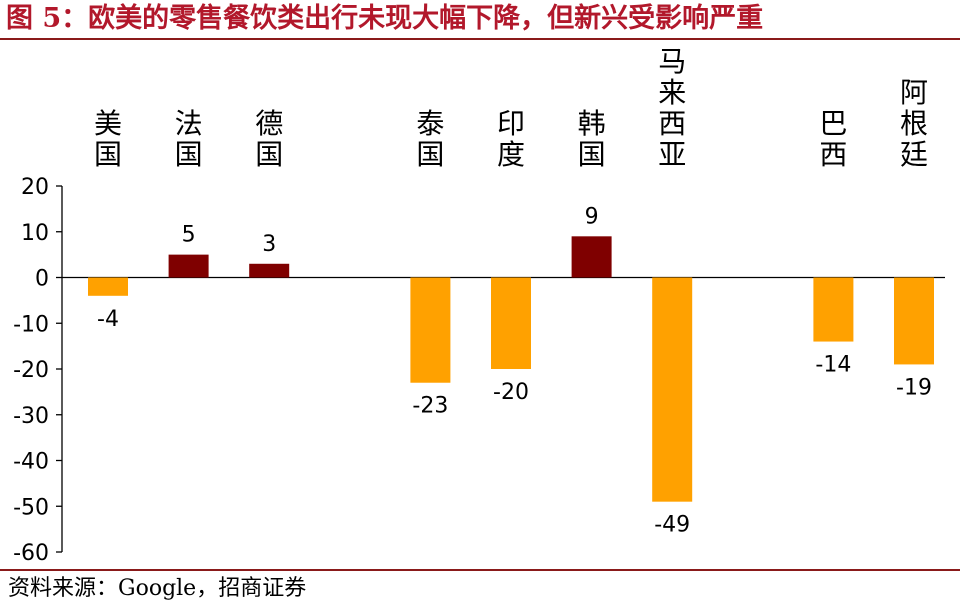  I want to click on y-tick-label: -20, so click(31, 370).